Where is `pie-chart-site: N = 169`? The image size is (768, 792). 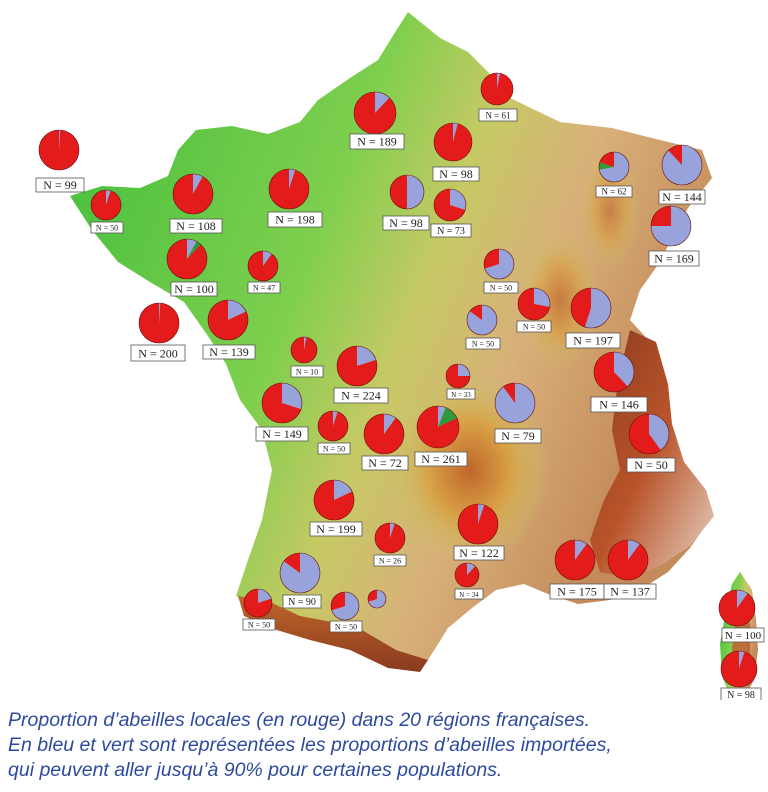
pie-chart-site: N = 169 is located at coordinates (674, 236).